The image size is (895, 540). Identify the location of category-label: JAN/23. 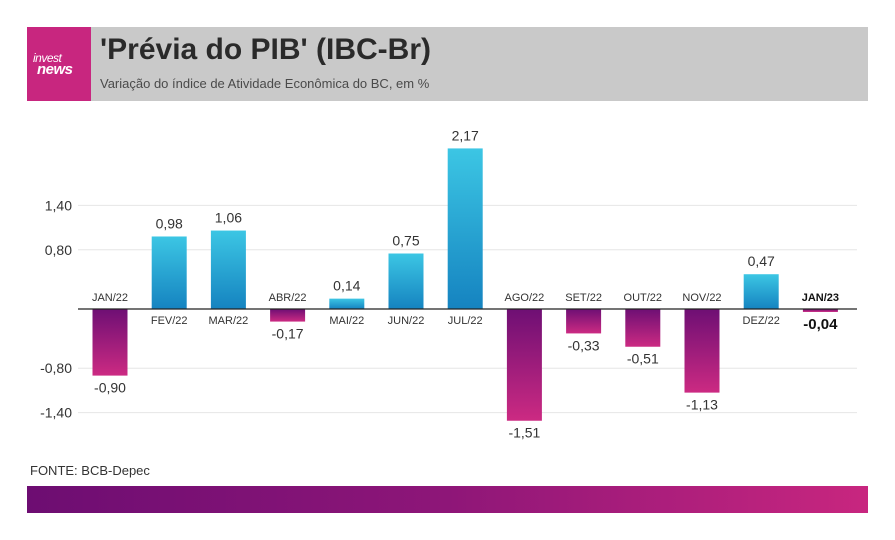
(820, 298).